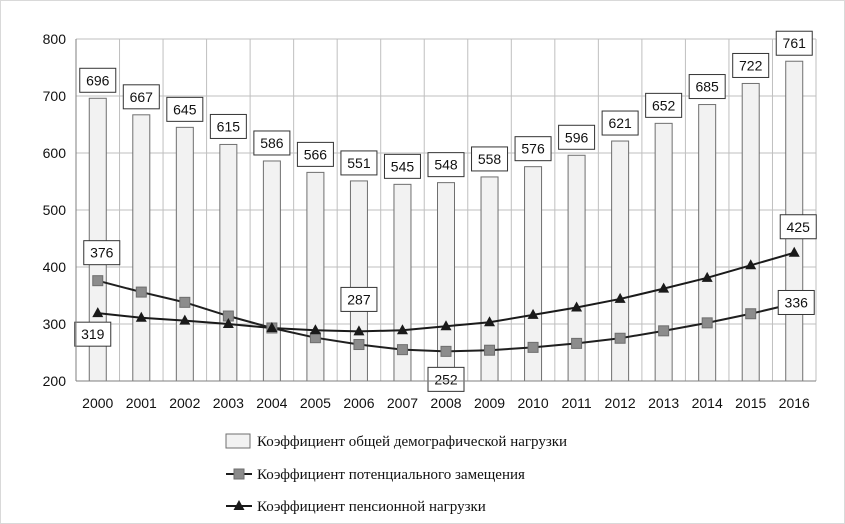  Describe the element at coordinates (794, 403) in the screenshot. I see `x-tick-label: 2016` at that location.